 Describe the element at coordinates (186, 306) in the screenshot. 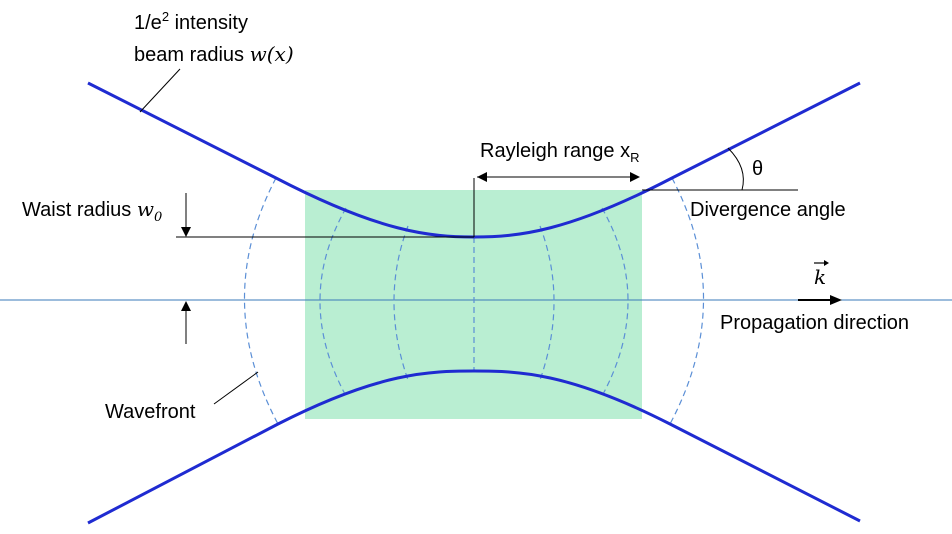

I see `waist-arrowhead-up` at that location.